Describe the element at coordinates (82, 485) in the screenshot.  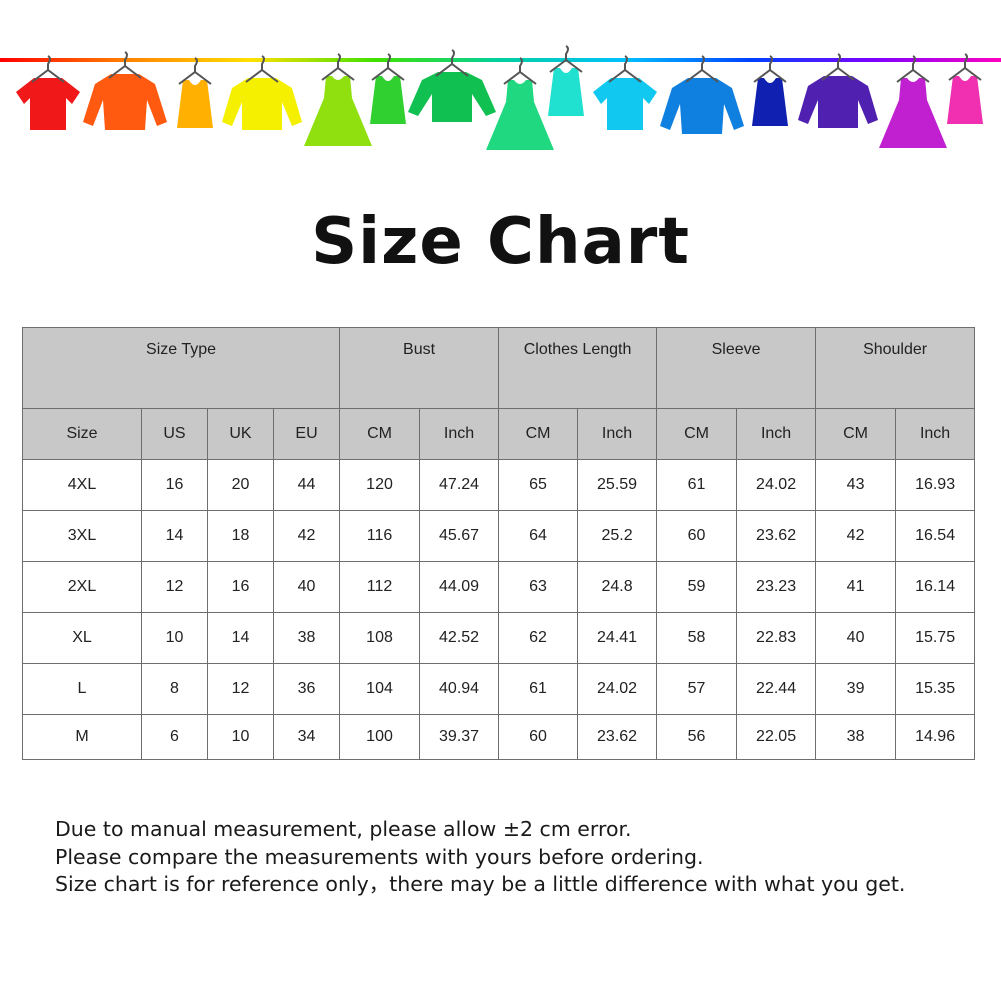
I see `table-cell: 4XL` at that location.